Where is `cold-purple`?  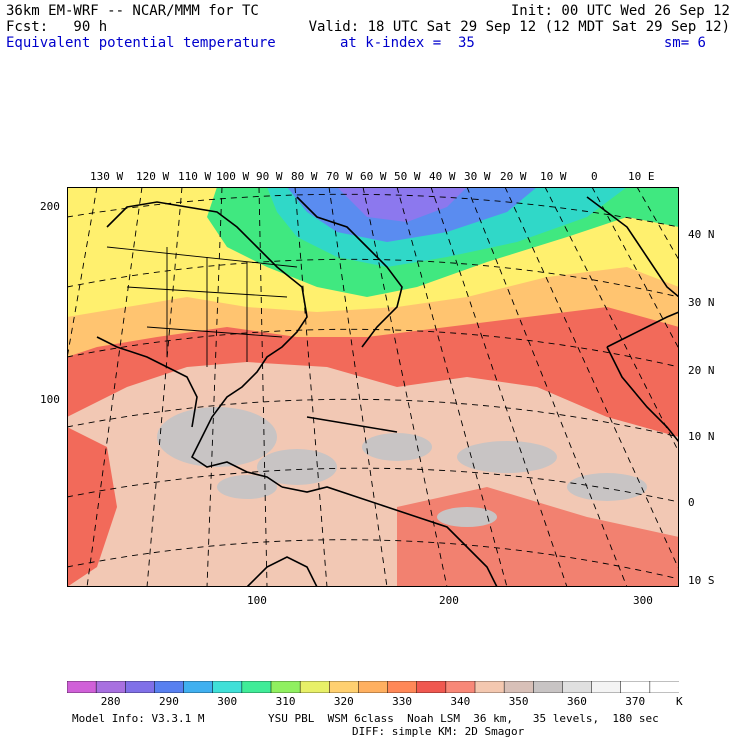 cold-purple is located at coordinates (402, 204).